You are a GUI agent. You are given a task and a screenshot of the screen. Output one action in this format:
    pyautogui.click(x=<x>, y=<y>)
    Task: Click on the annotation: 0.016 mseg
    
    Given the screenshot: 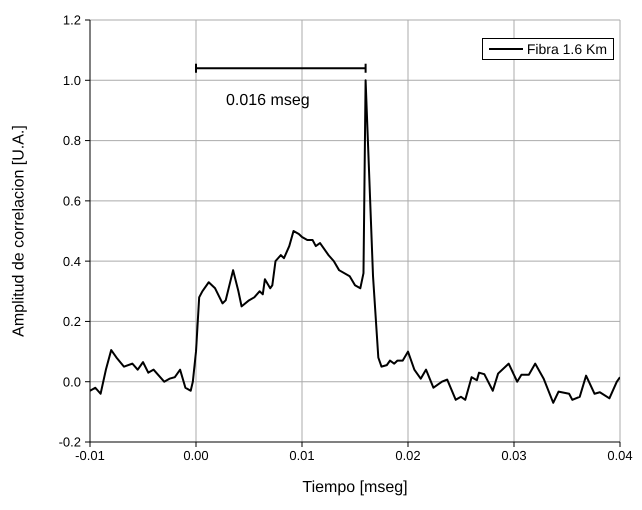 What is the action you would take?
    pyautogui.click(x=268, y=101)
    